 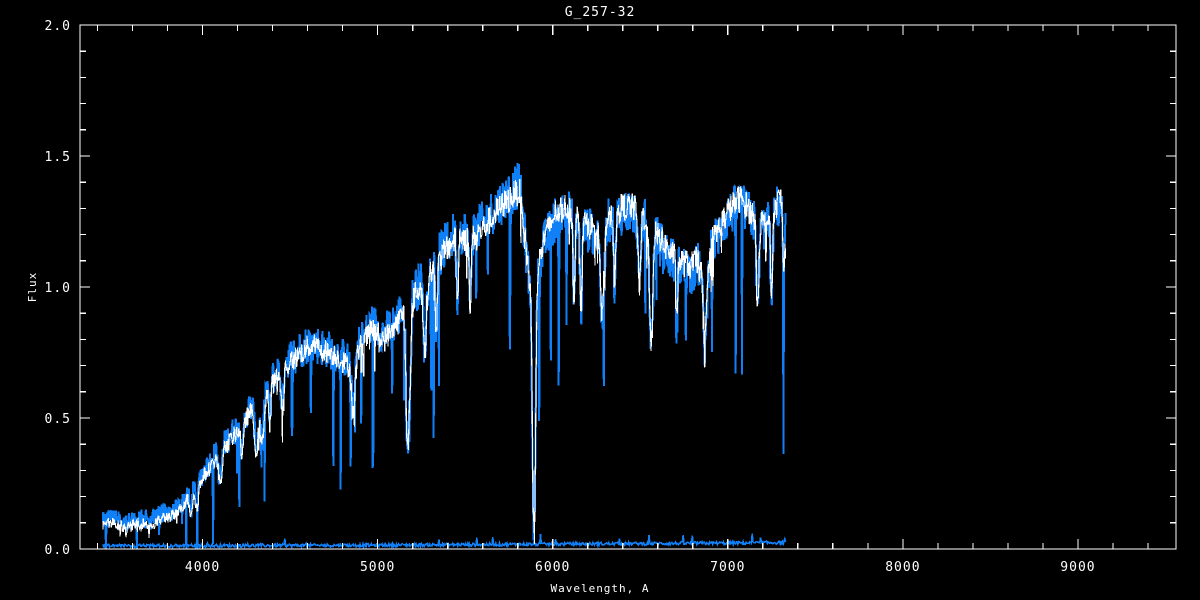 What do you see at coordinates (58, 288) in the screenshot?
I see `y-tick-label: 1.0` at bounding box center [58, 288].